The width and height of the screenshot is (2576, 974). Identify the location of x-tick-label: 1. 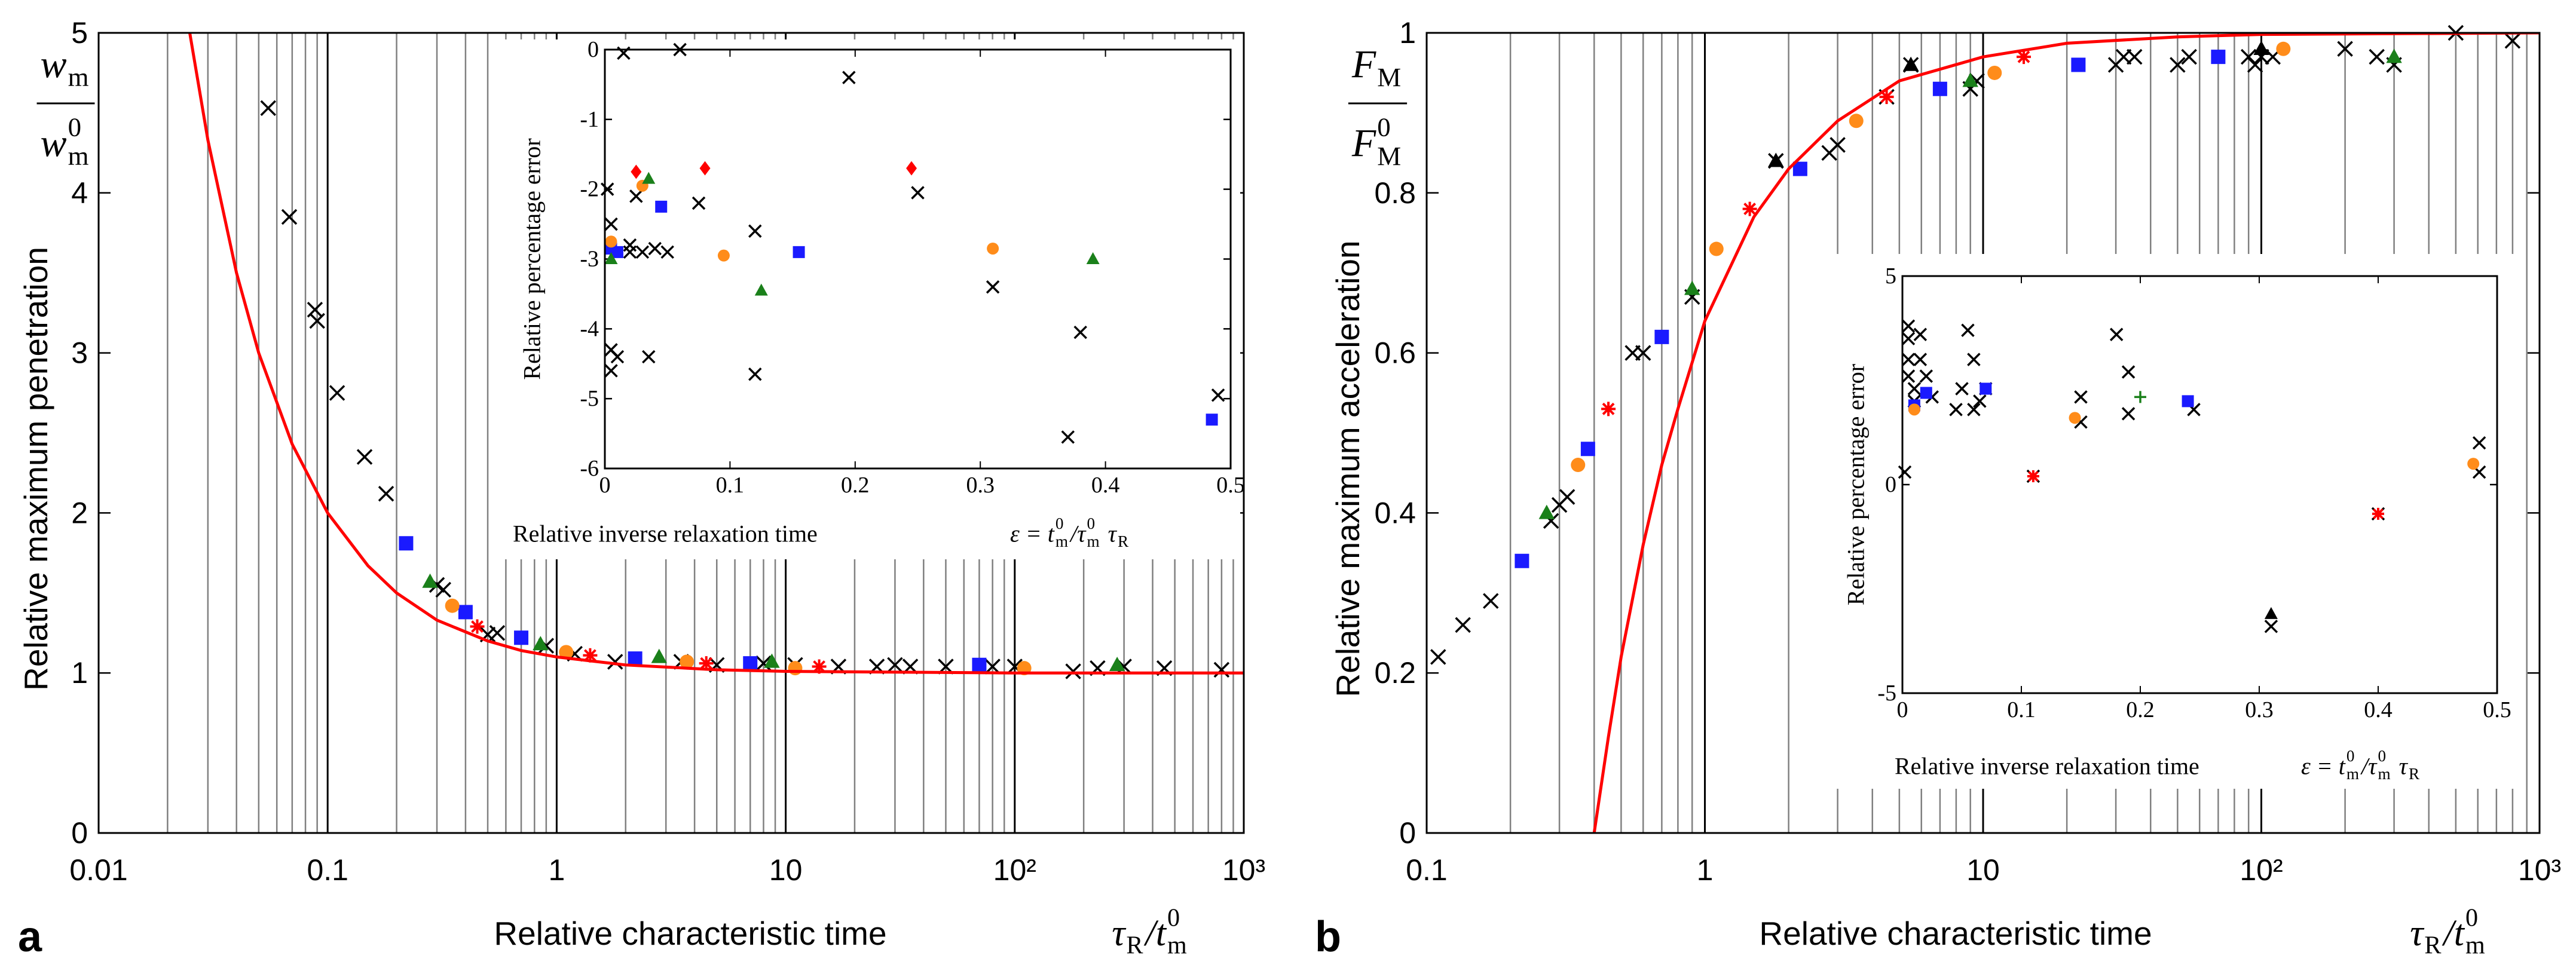
(556, 870).